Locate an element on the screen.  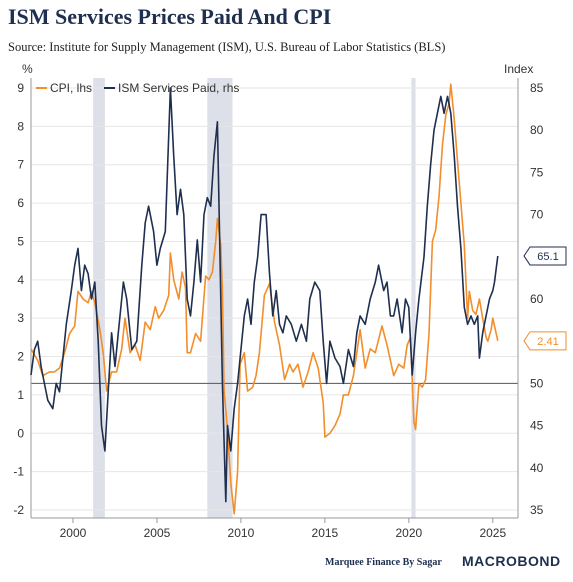
legend-cpi-label: CPI, lhs is located at coordinates (71, 88).